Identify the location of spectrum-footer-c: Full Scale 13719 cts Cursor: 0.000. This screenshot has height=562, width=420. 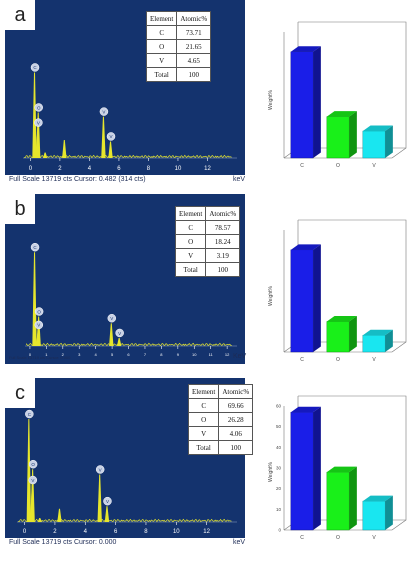
(63, 542).